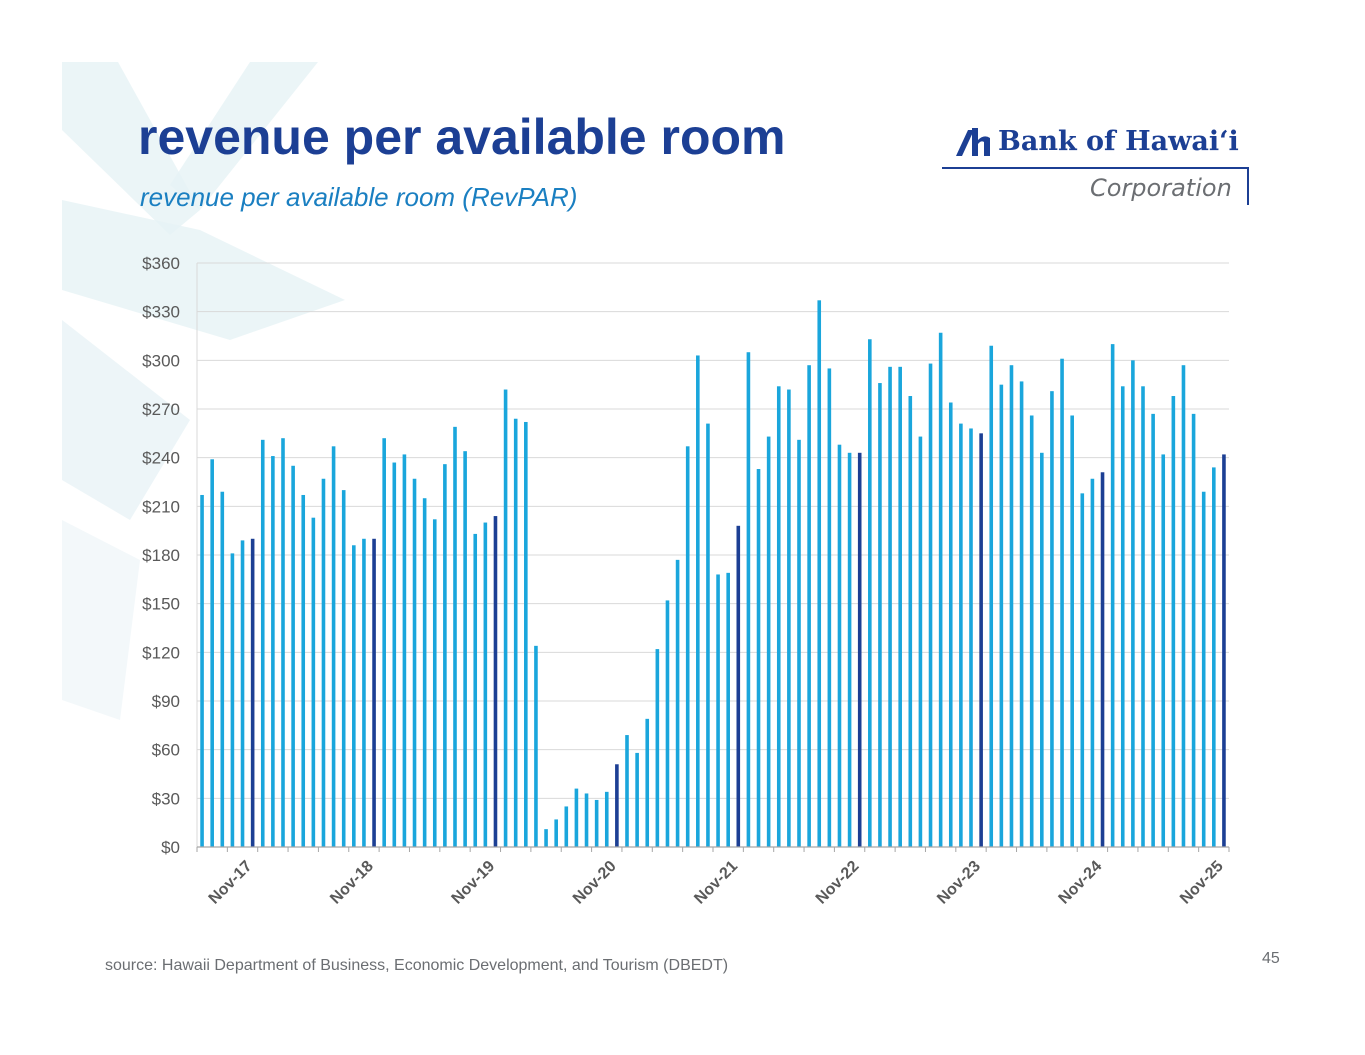 This screenshot has height=1055, width=1365. I want to click on x-tick-label: Nov-17, so click(231, 883).